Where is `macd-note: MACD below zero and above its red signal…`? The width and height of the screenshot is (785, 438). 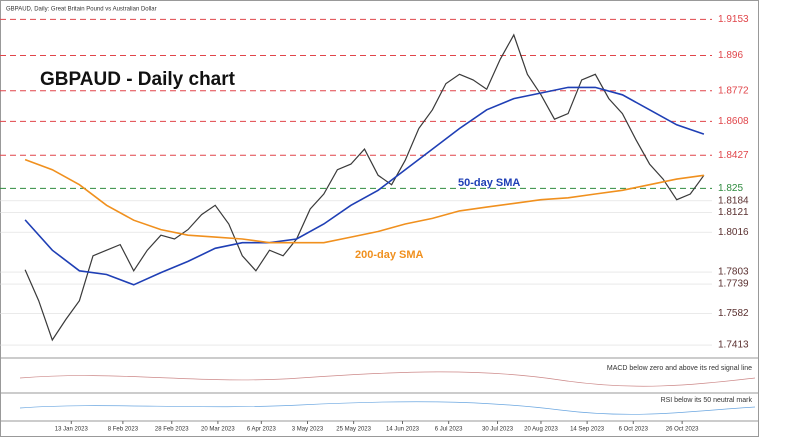
macd-note: MACD below zero and above its red signal… is located at coordinates (679, 368).